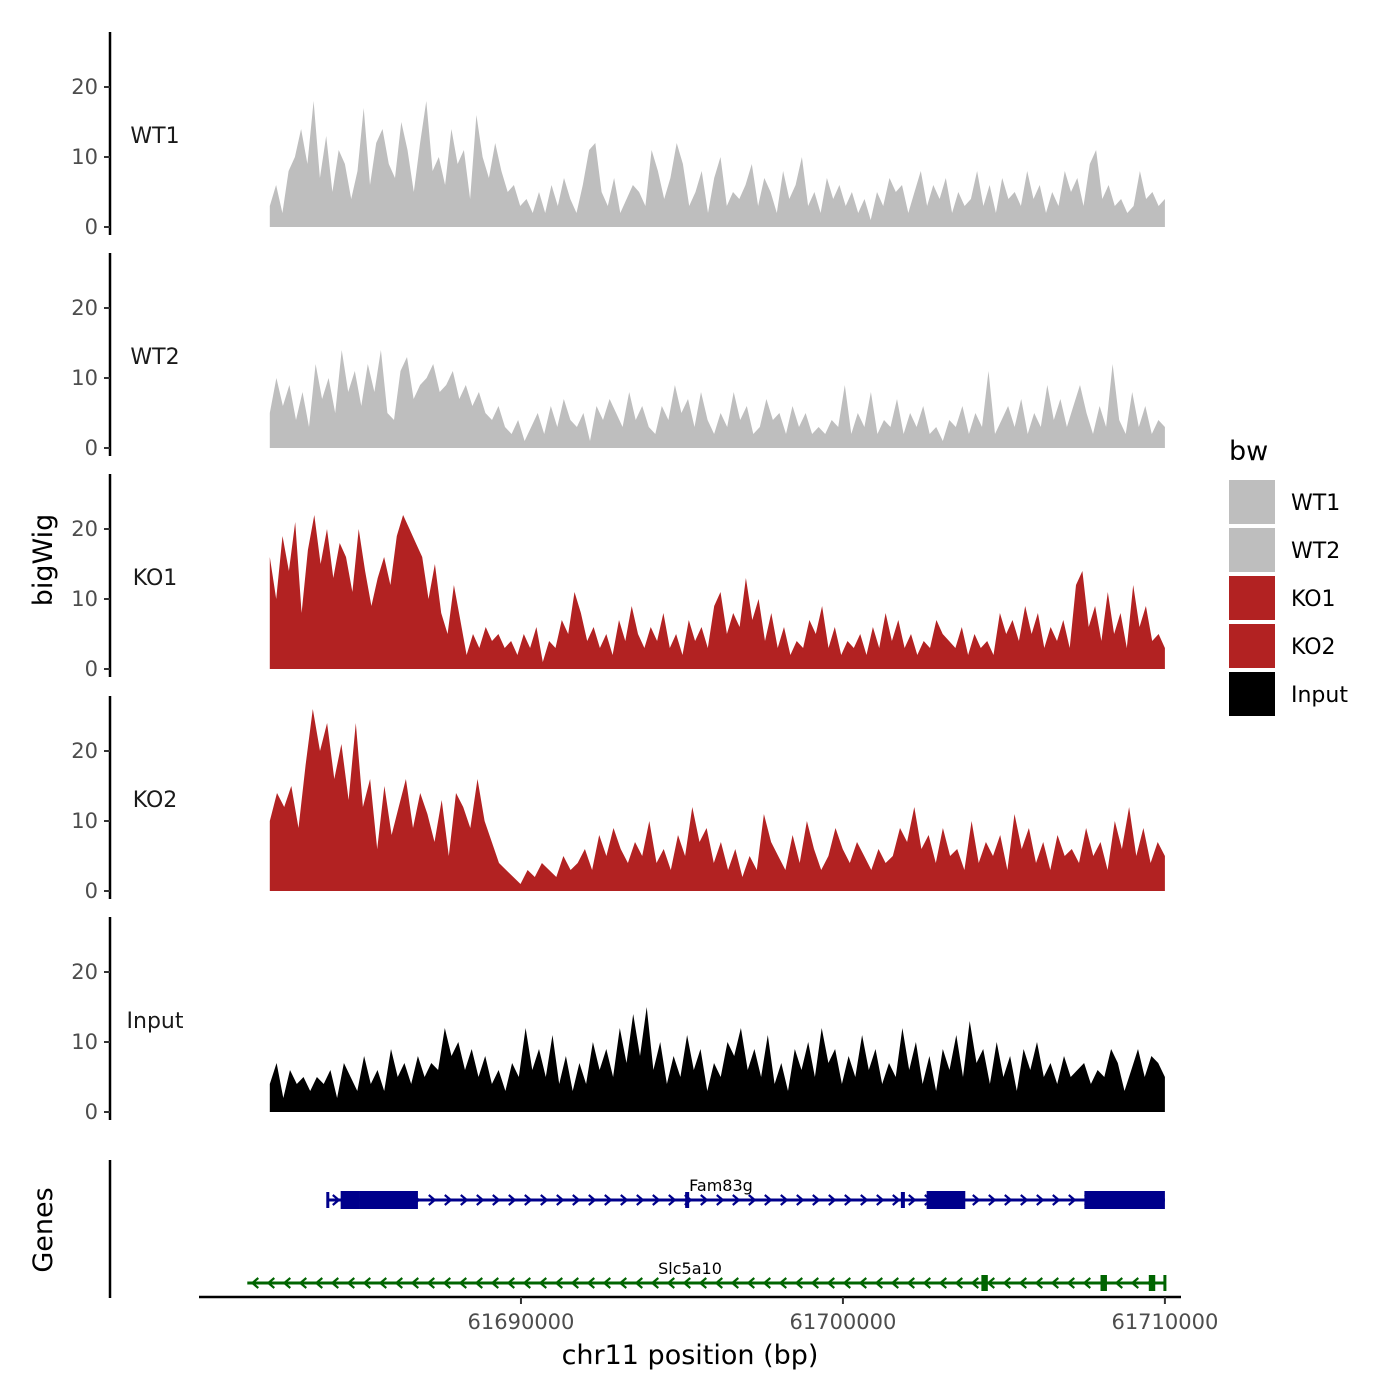  I want to click on coverage-area-input, so click(717, 1059).